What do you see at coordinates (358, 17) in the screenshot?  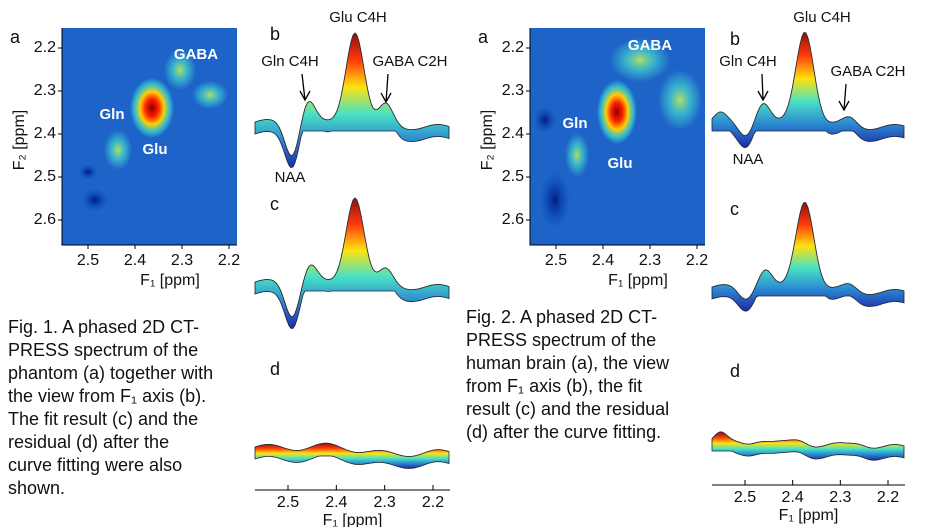 I see `peak-label: Glu C4H` at bounding box center [358, 17].